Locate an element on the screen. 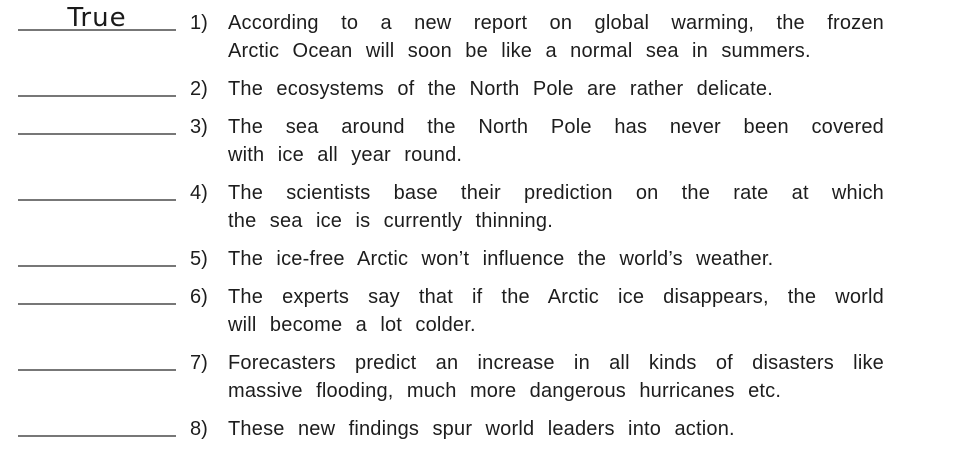  answer-blank: True is located at coordinates (97, 17).